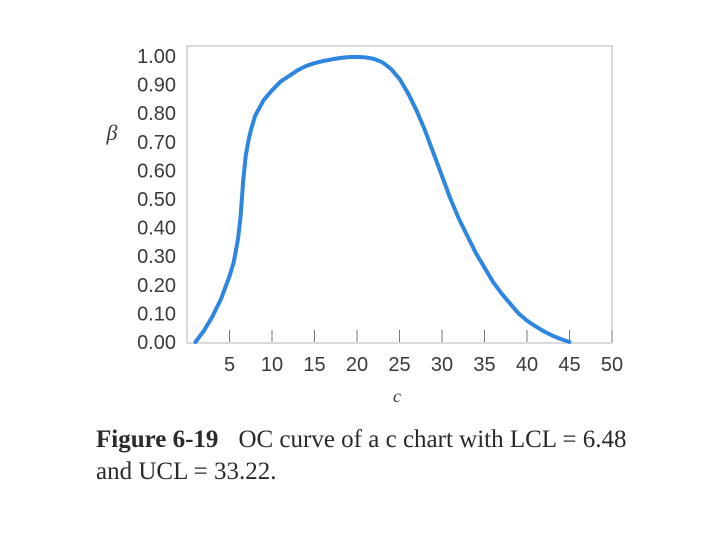 This screenshot has width=720, height=540. What do you see at coordinates (156, 314) in the screenshot?
I see `y-tick-label: 0.10` at bounding box center [156, 314].